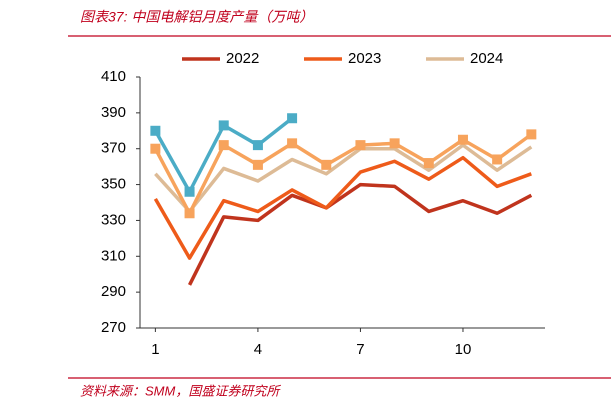  Describe the element at coordinates (113, 219) in the screenshot. I see `y-tick-label: 330` at that location.